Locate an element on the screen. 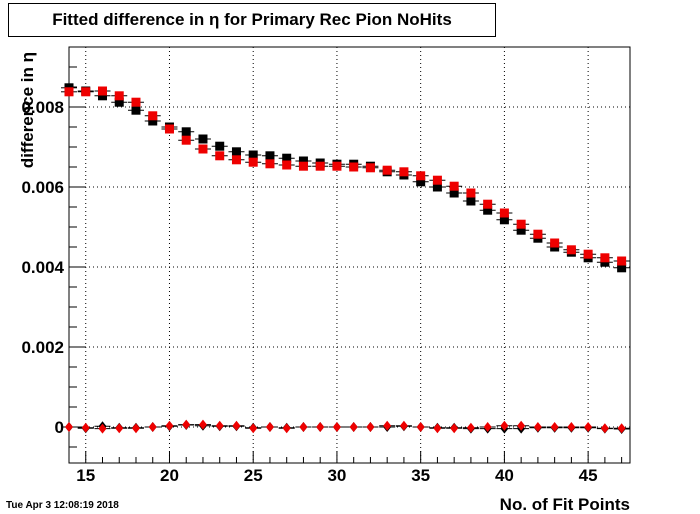 The width and height of the screenshot is (700, 514). y-axis-title: difference in η is located at coordinates (27, 110).